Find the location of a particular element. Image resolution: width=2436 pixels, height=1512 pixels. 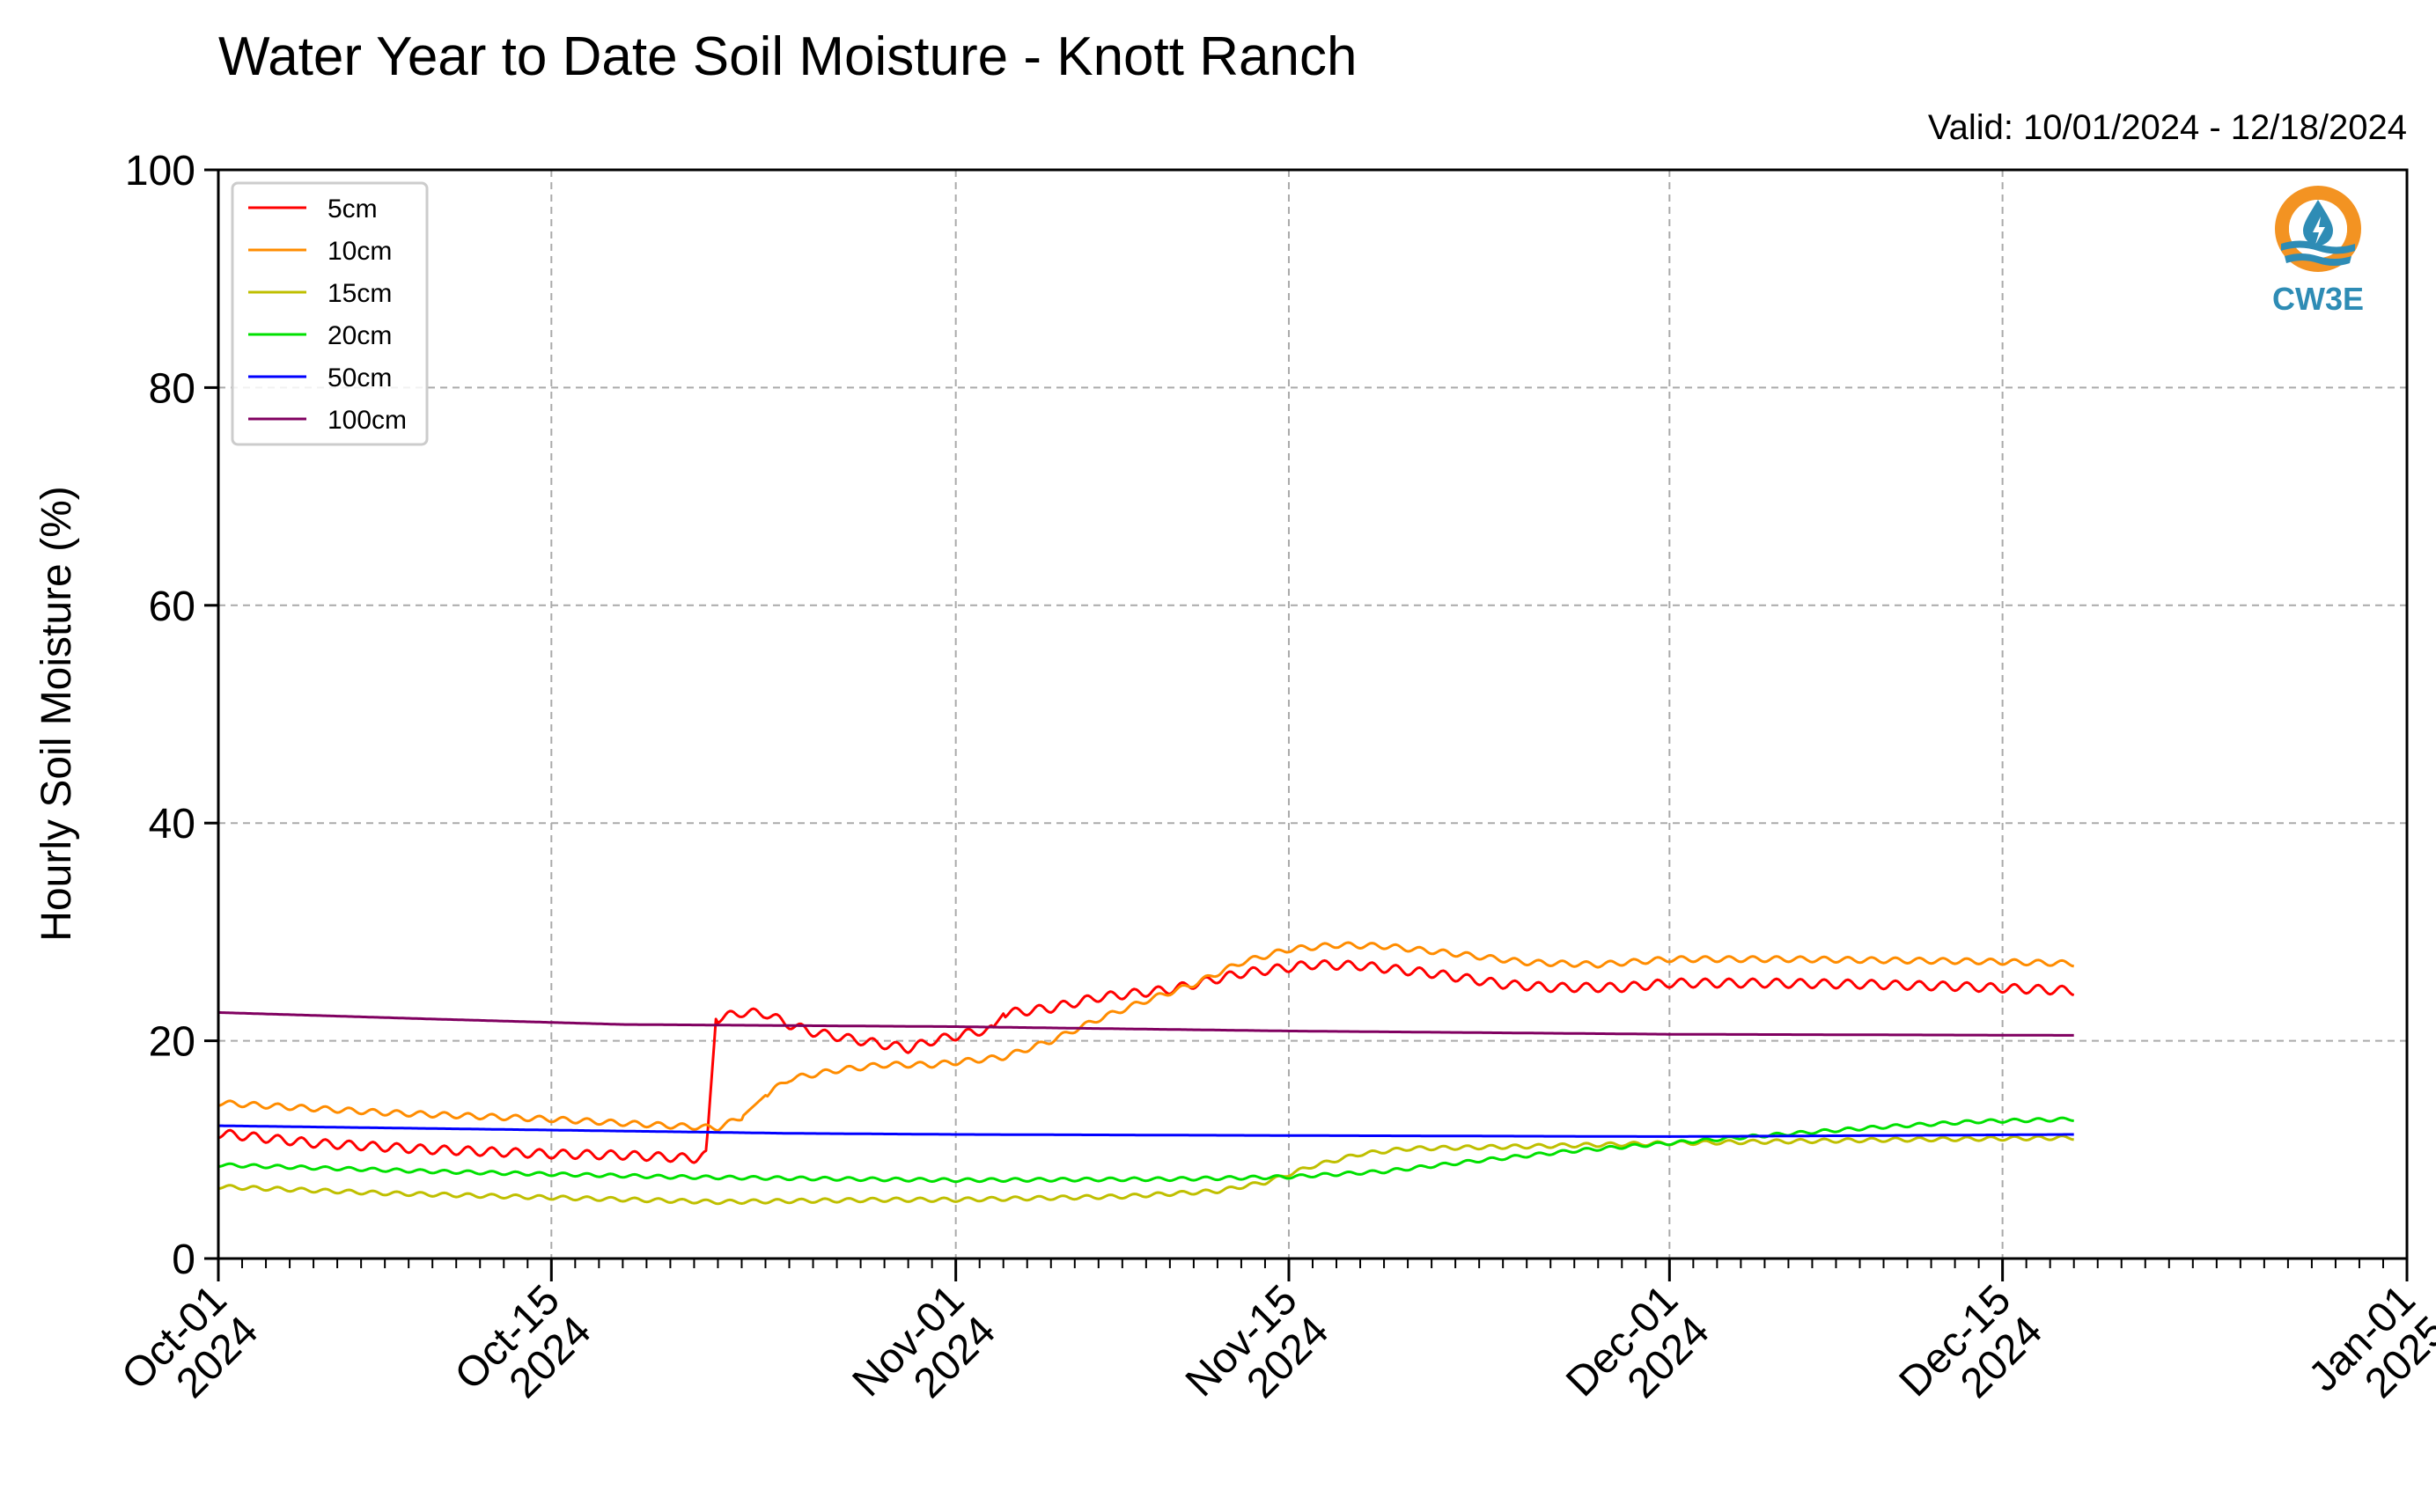

chart-subtitle: Valid: 10/01/2024 - 12/18/2024 is located at coordinates (2167, 128).